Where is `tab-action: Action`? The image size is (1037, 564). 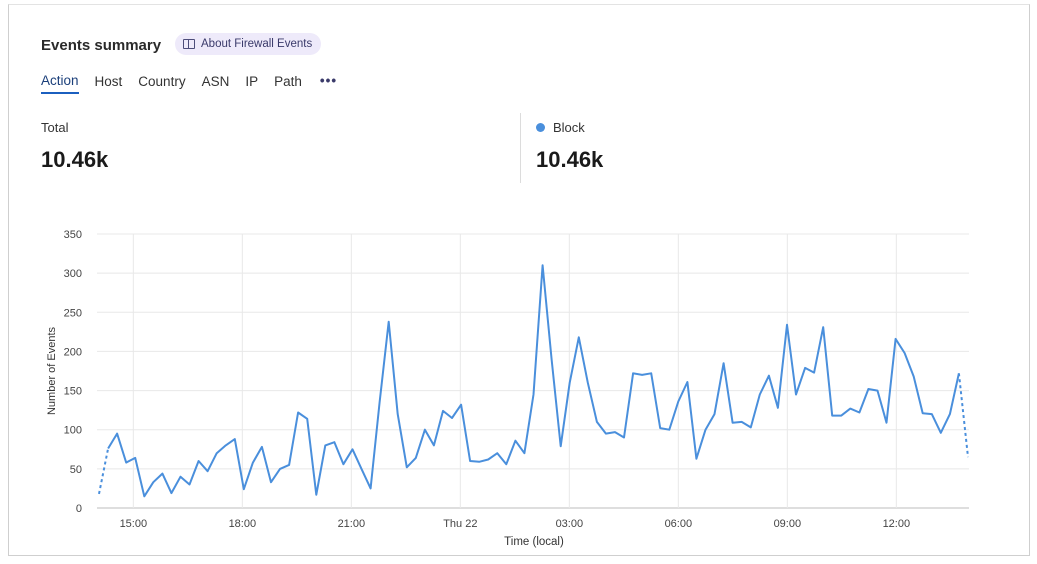 tab-action: Action is located at coordinates (60, 83).